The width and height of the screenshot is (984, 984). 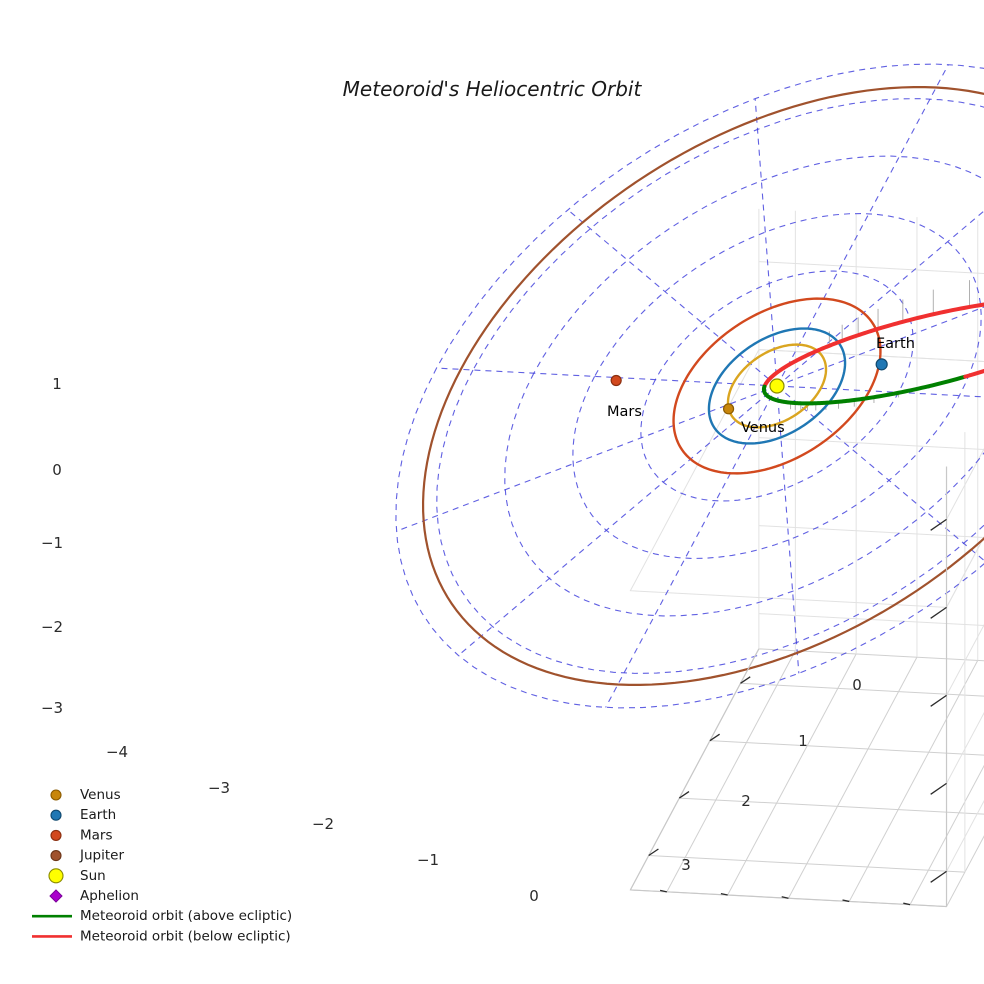 I want to click on z-axis-tick-label: 0, so click(x=57, y=470).